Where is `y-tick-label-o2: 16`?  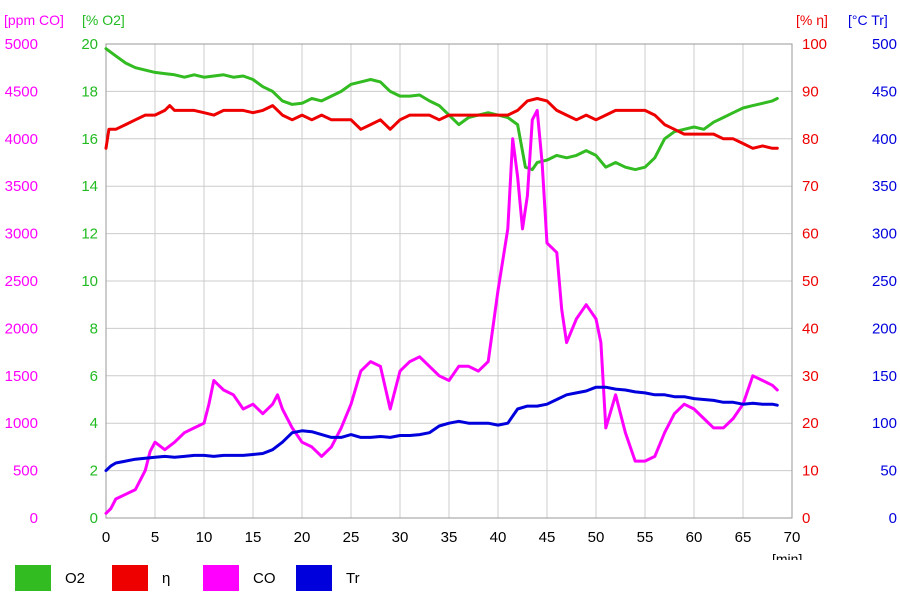 y-tick-label-o2: 16 is located at coordinates (89, 139).